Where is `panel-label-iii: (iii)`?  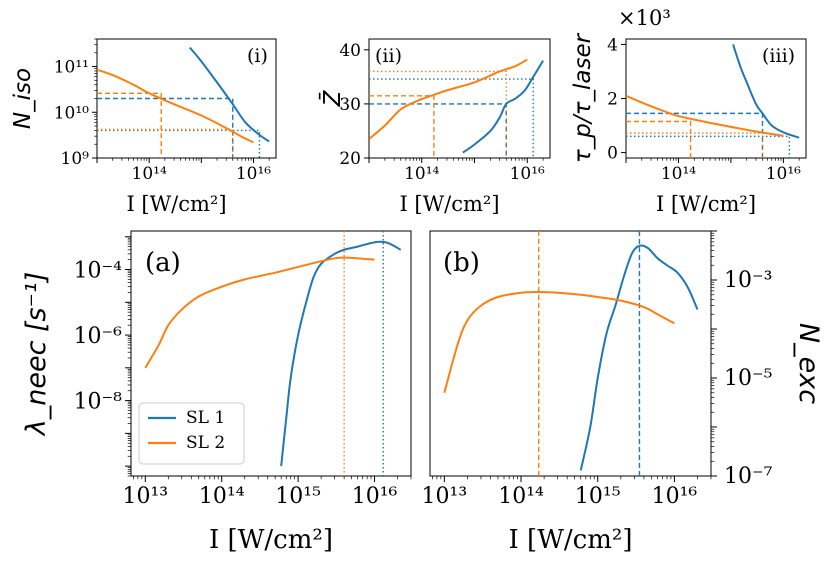 panel-label-iii: (iii) is located at coordinates (778, 56).